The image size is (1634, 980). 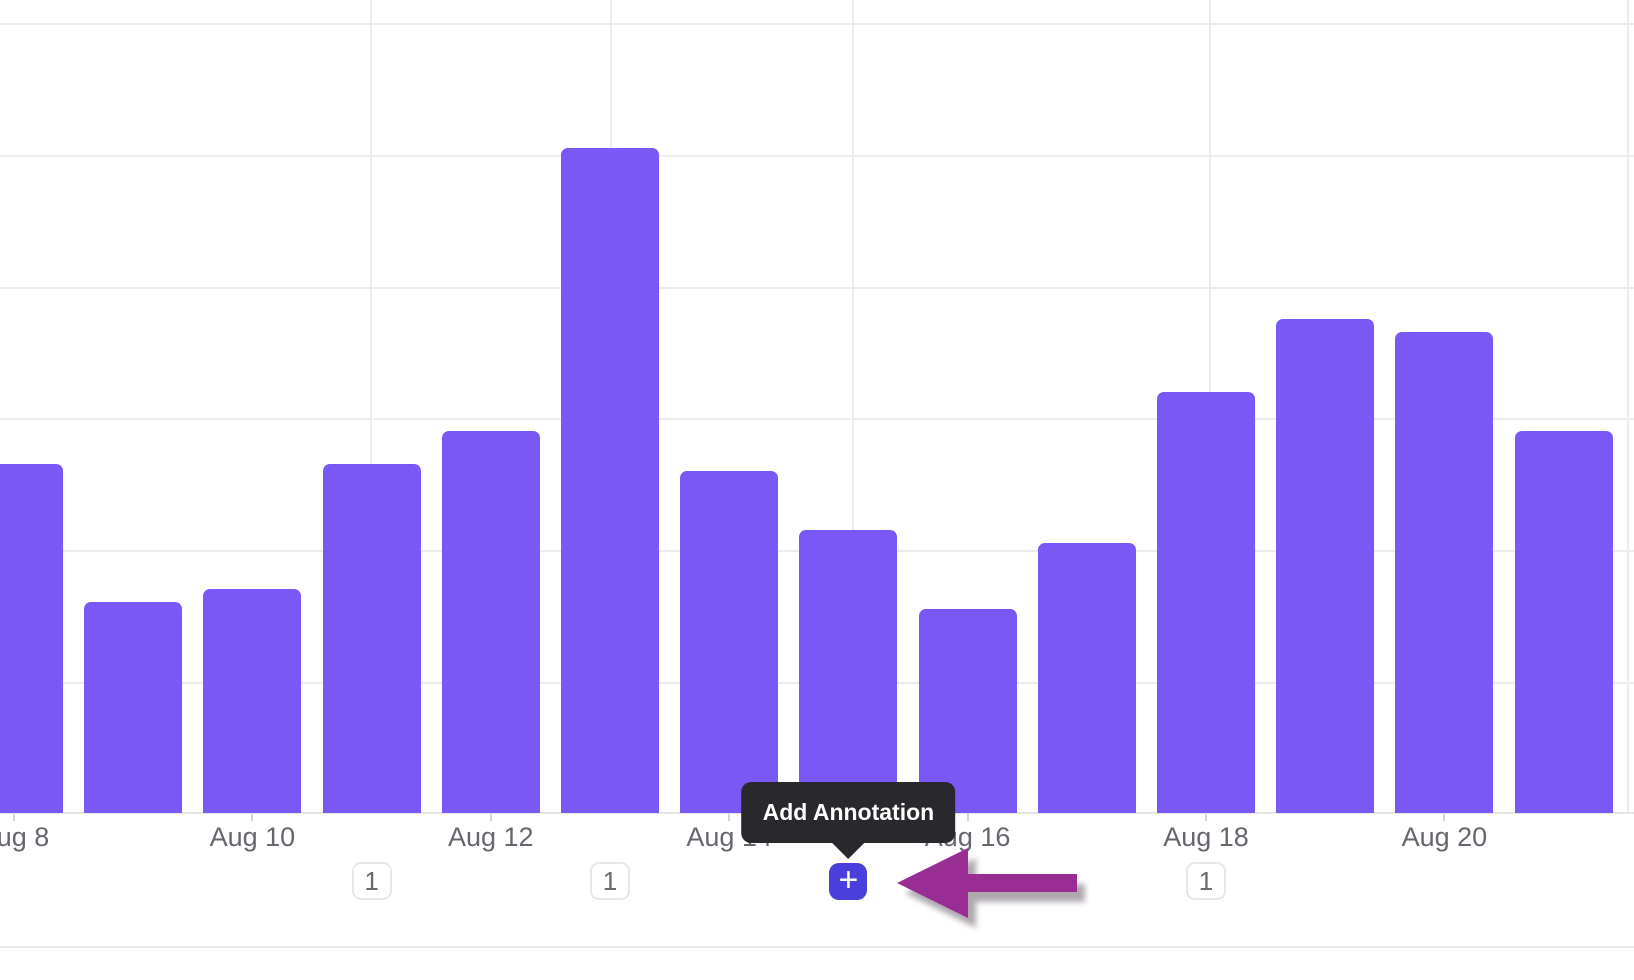 What do you see at coordinates (1206, 837) in the screenshot?
I see `x-axis-label-aug-18: Aug 18` at bounding box center [1206, 837].